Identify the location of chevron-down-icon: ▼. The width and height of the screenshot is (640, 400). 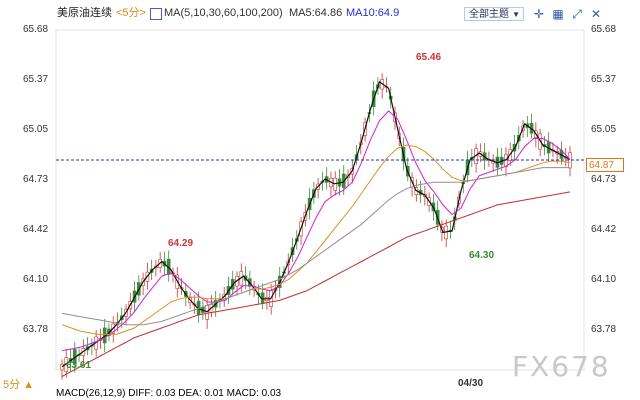
(516, 14).